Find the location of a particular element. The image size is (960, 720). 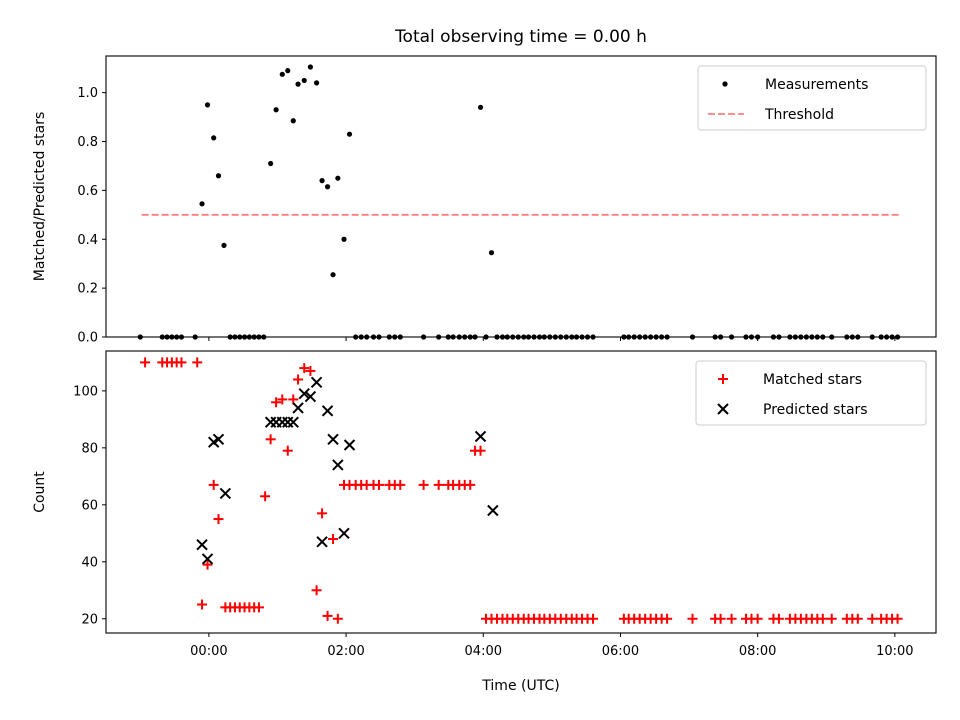

series-predicted-stars is located at coordinates (347, 470).